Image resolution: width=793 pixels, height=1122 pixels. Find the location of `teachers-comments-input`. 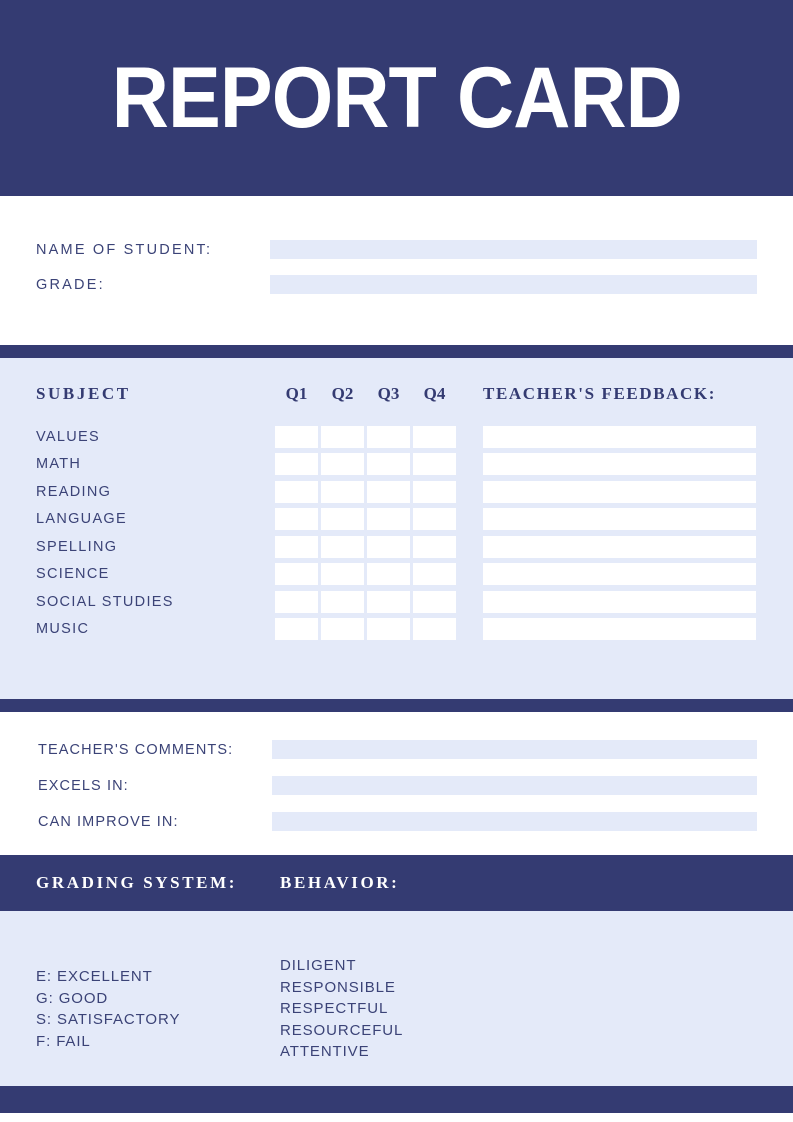

teachers-comments-input is located at coordinates (514, 749).